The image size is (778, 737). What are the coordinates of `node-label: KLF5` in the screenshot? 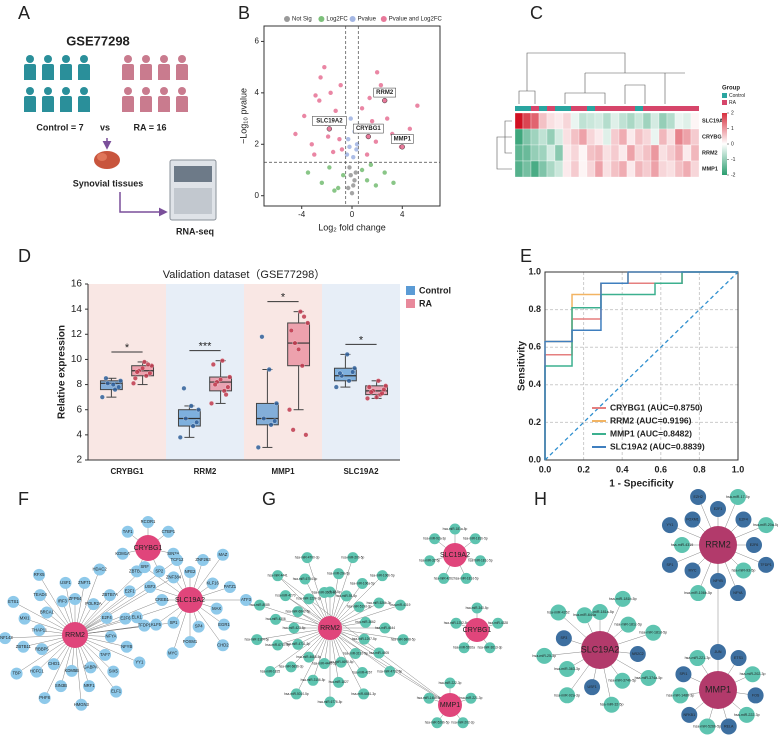 It's located at (156, 624).